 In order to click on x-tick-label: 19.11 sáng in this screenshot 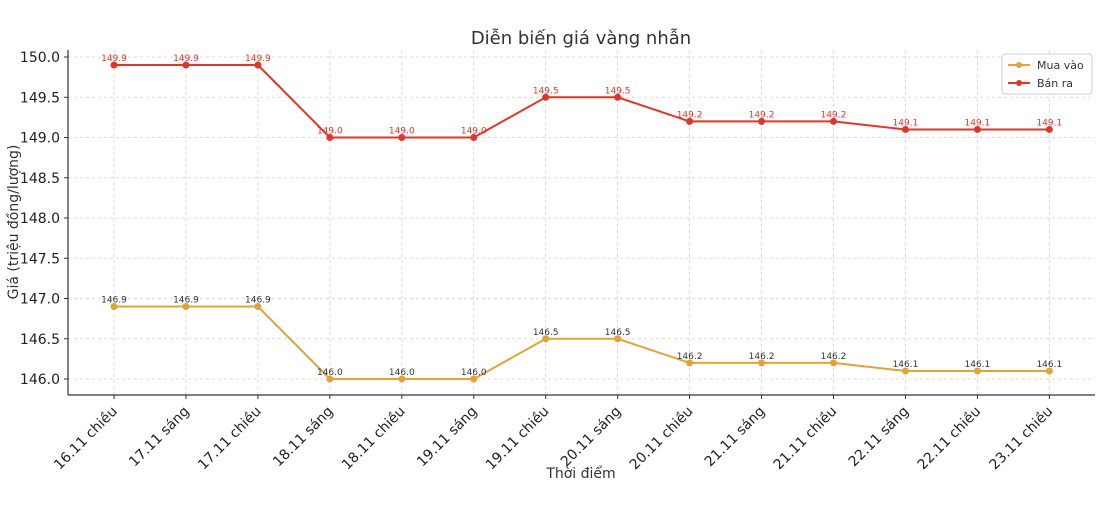, I will do `click(447, 437)`.